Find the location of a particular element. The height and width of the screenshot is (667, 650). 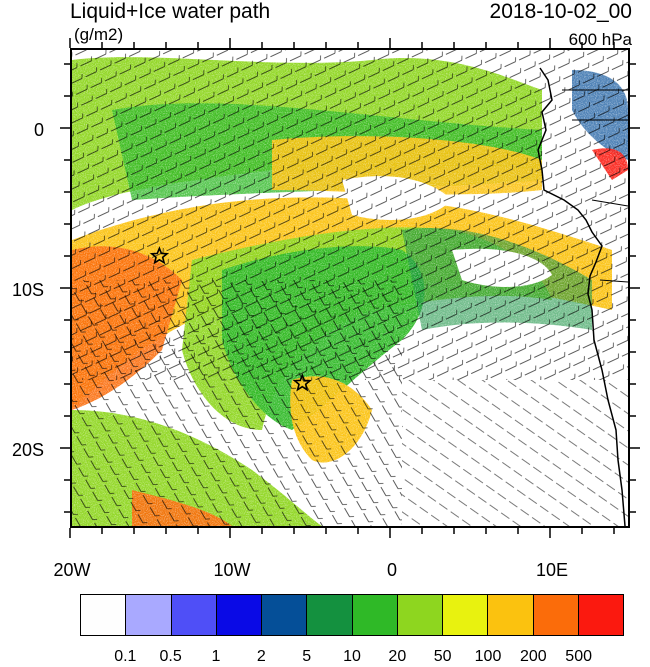

colorbar is located at coordinates (352, 615).